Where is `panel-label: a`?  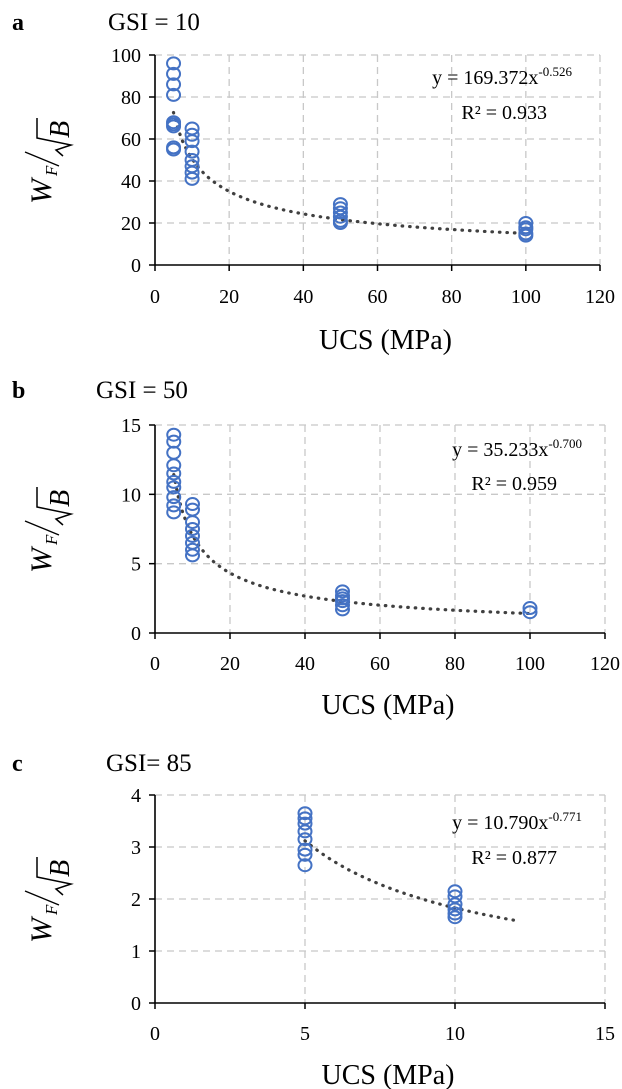 panel-label: a is located at coordinates (18, 23).